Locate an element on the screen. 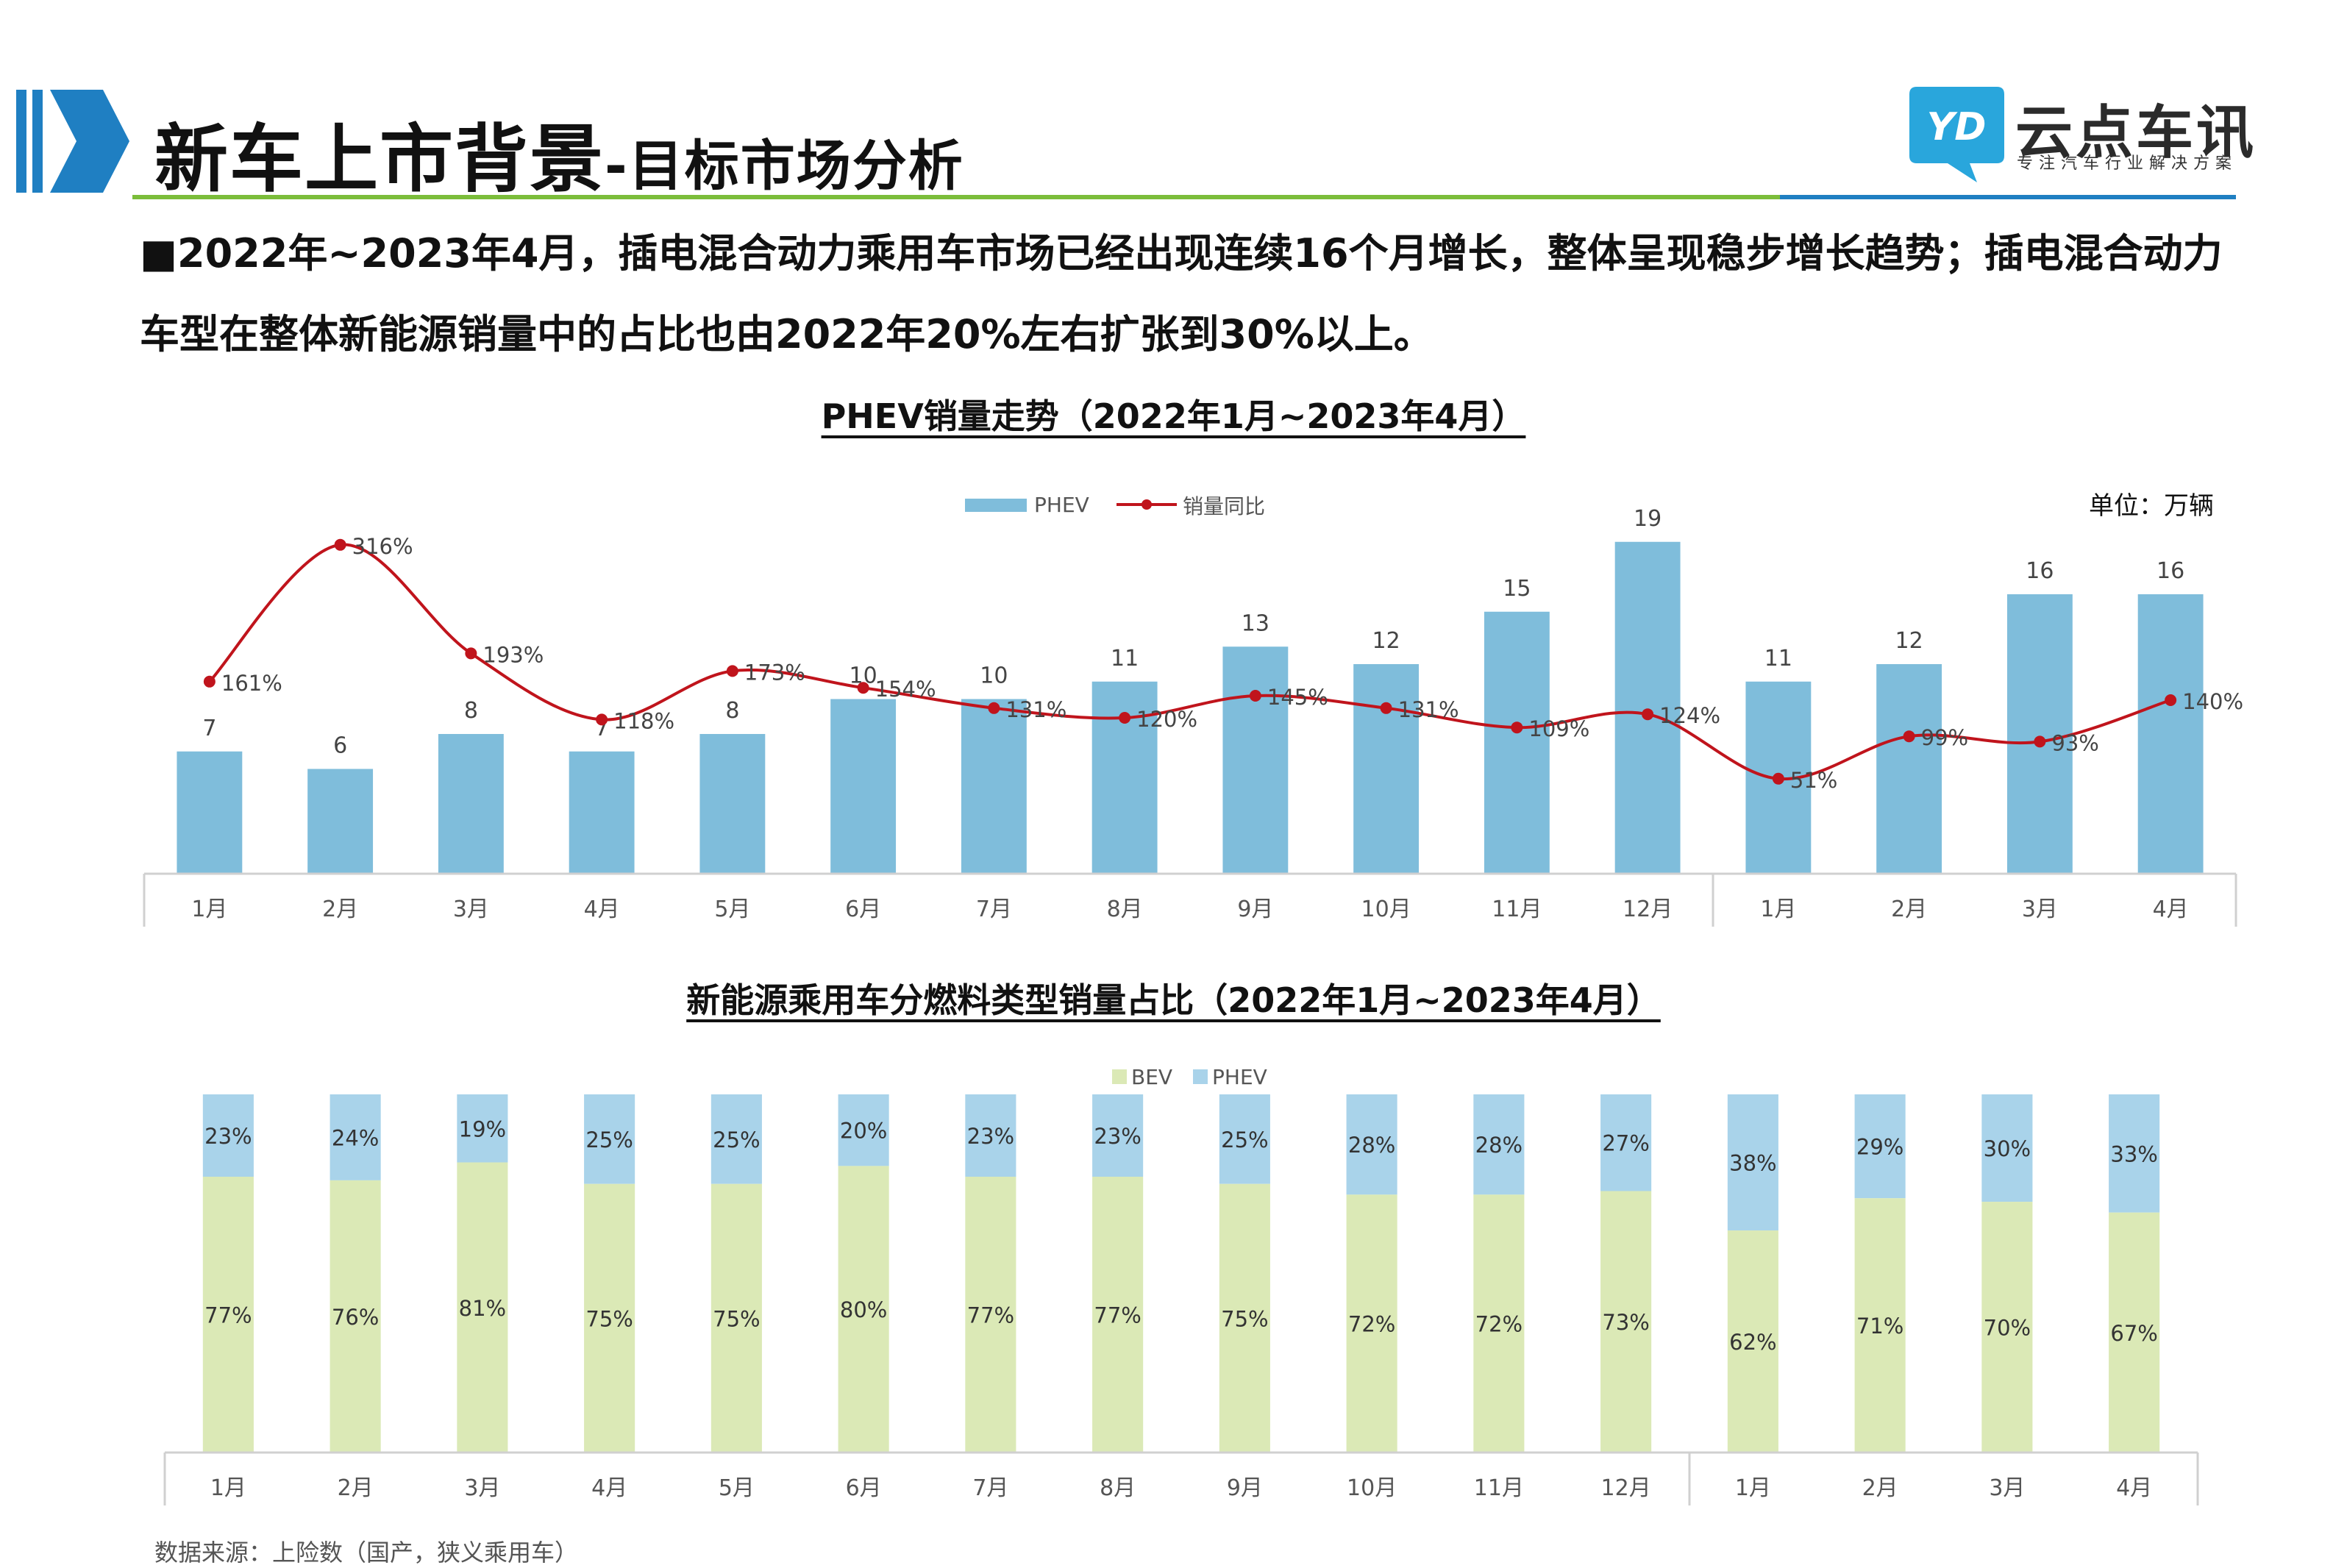 Image resolution: width=2347 pixels, height=1568 pixels. phev-chart-title: PHEV销量走势（2022年1月~2023年4月） is located at coordinates (1173, 416).